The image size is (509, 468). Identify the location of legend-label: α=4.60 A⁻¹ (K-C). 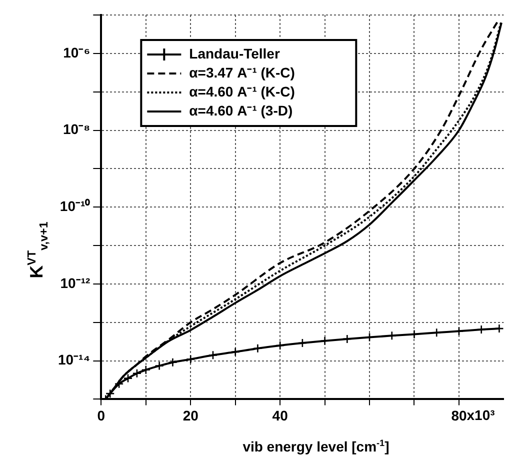
(242, 91).